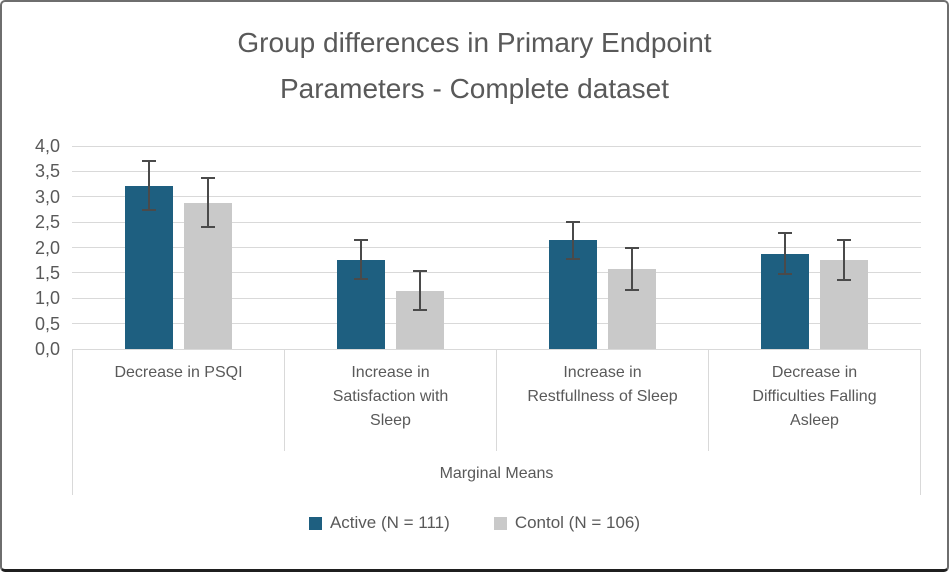 The image size is (949, 572). I want to click on y-tick-label: 3,0, so click(47, 196).